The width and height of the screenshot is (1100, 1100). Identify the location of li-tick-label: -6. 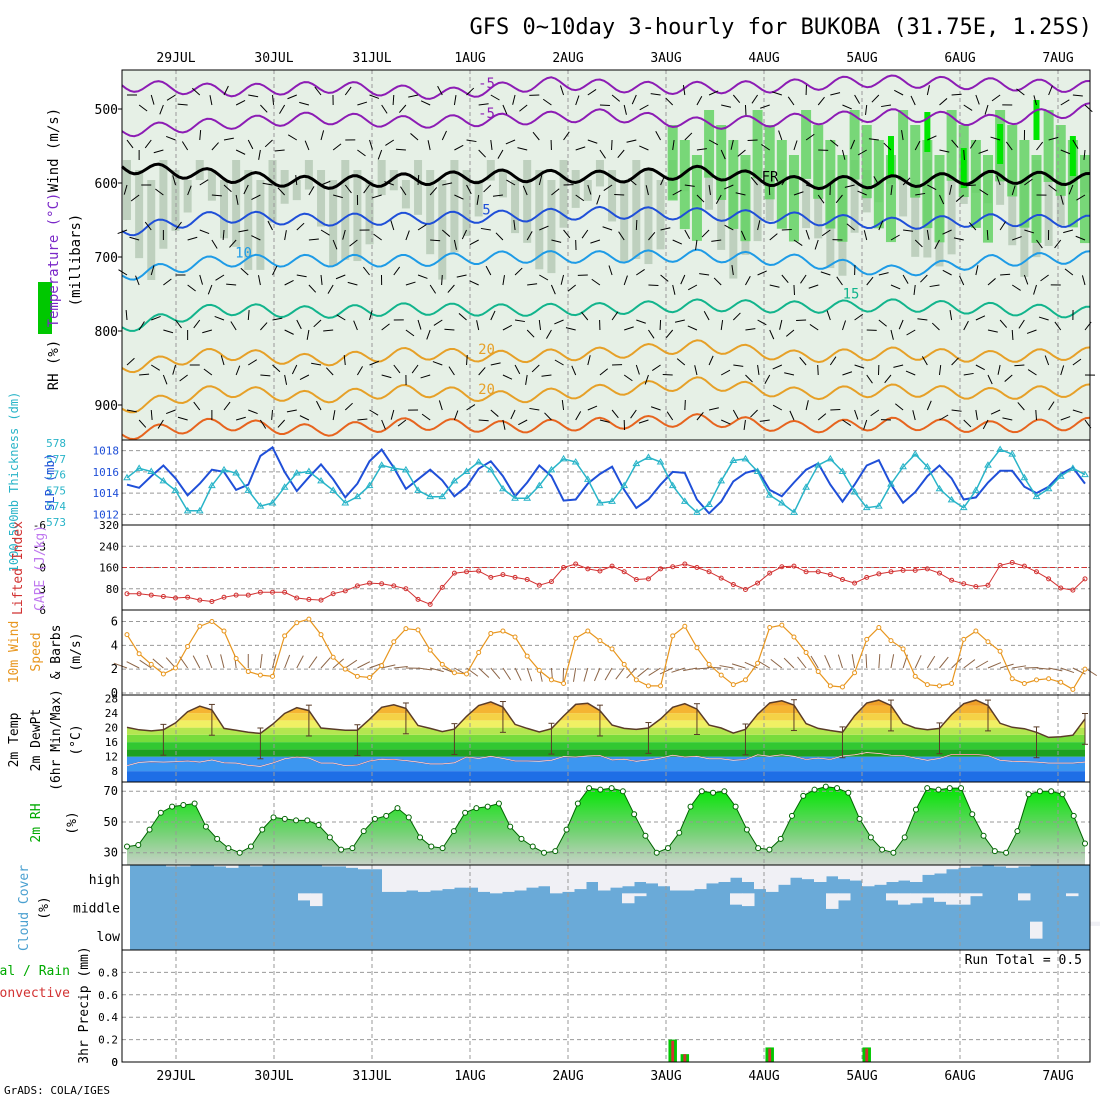
(39, 525).